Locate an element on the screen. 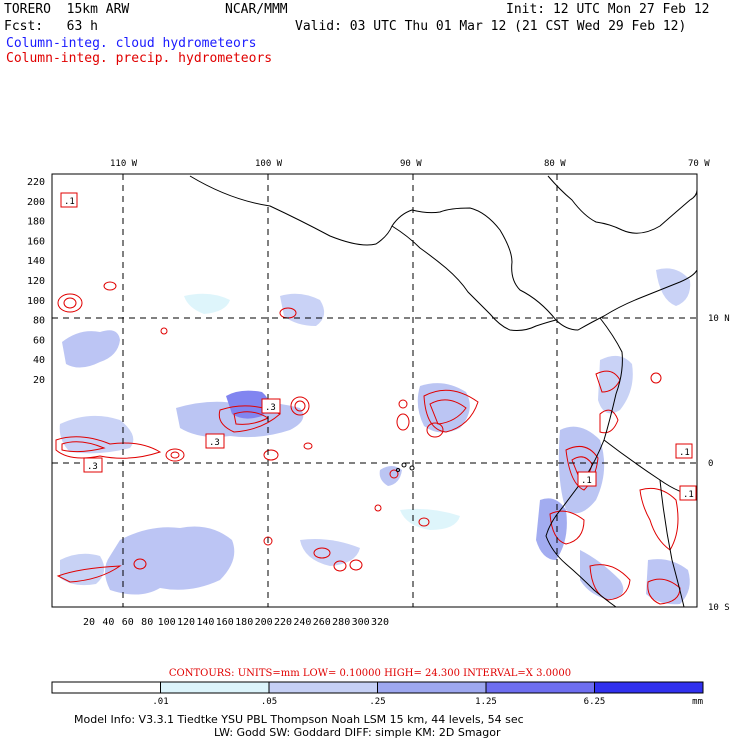  colorbar-labels: .01 .05 .25 1.25 6.25 mm is located at coordinates (427, 702).